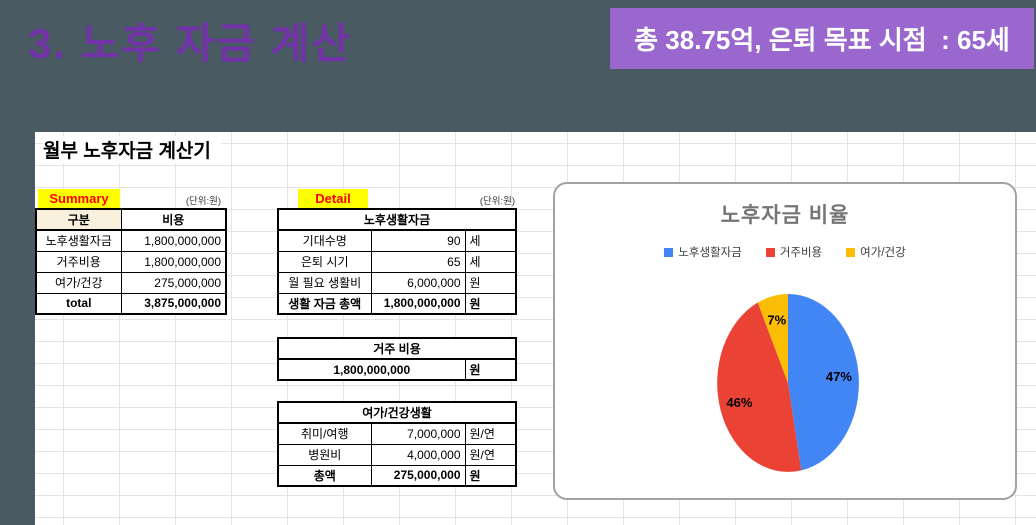  I want to click on page-title: 3. 노후 자금 계산, so click(190, 43).